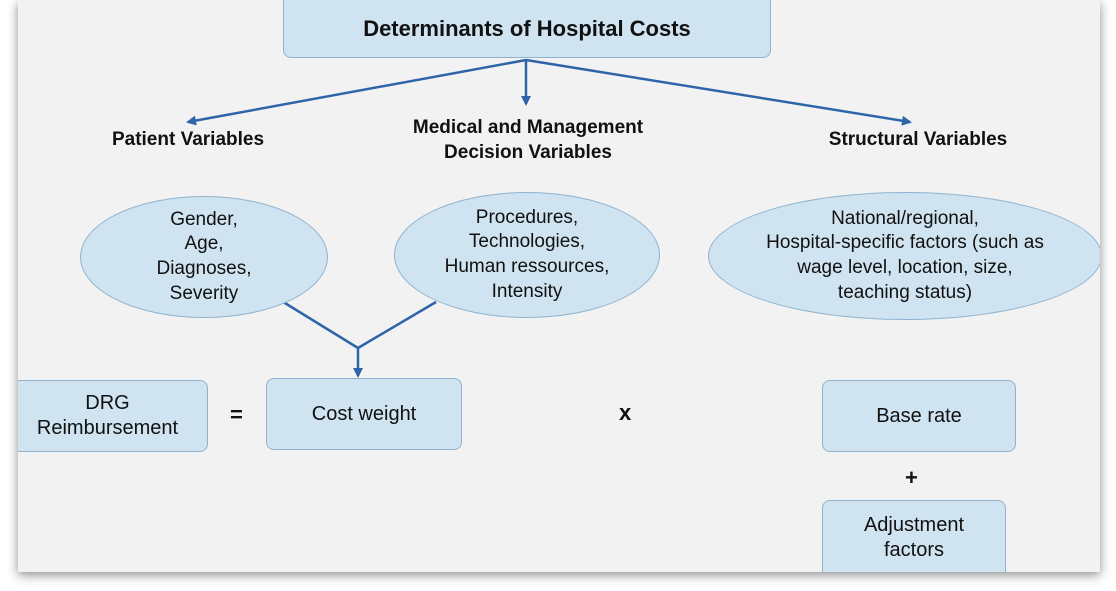 This screenshot has width=1116, height=591. What do you see at coordinates (397, 325) in the screenshot?
I see `line-medical-to-merge` at bounding box center [397, 325].